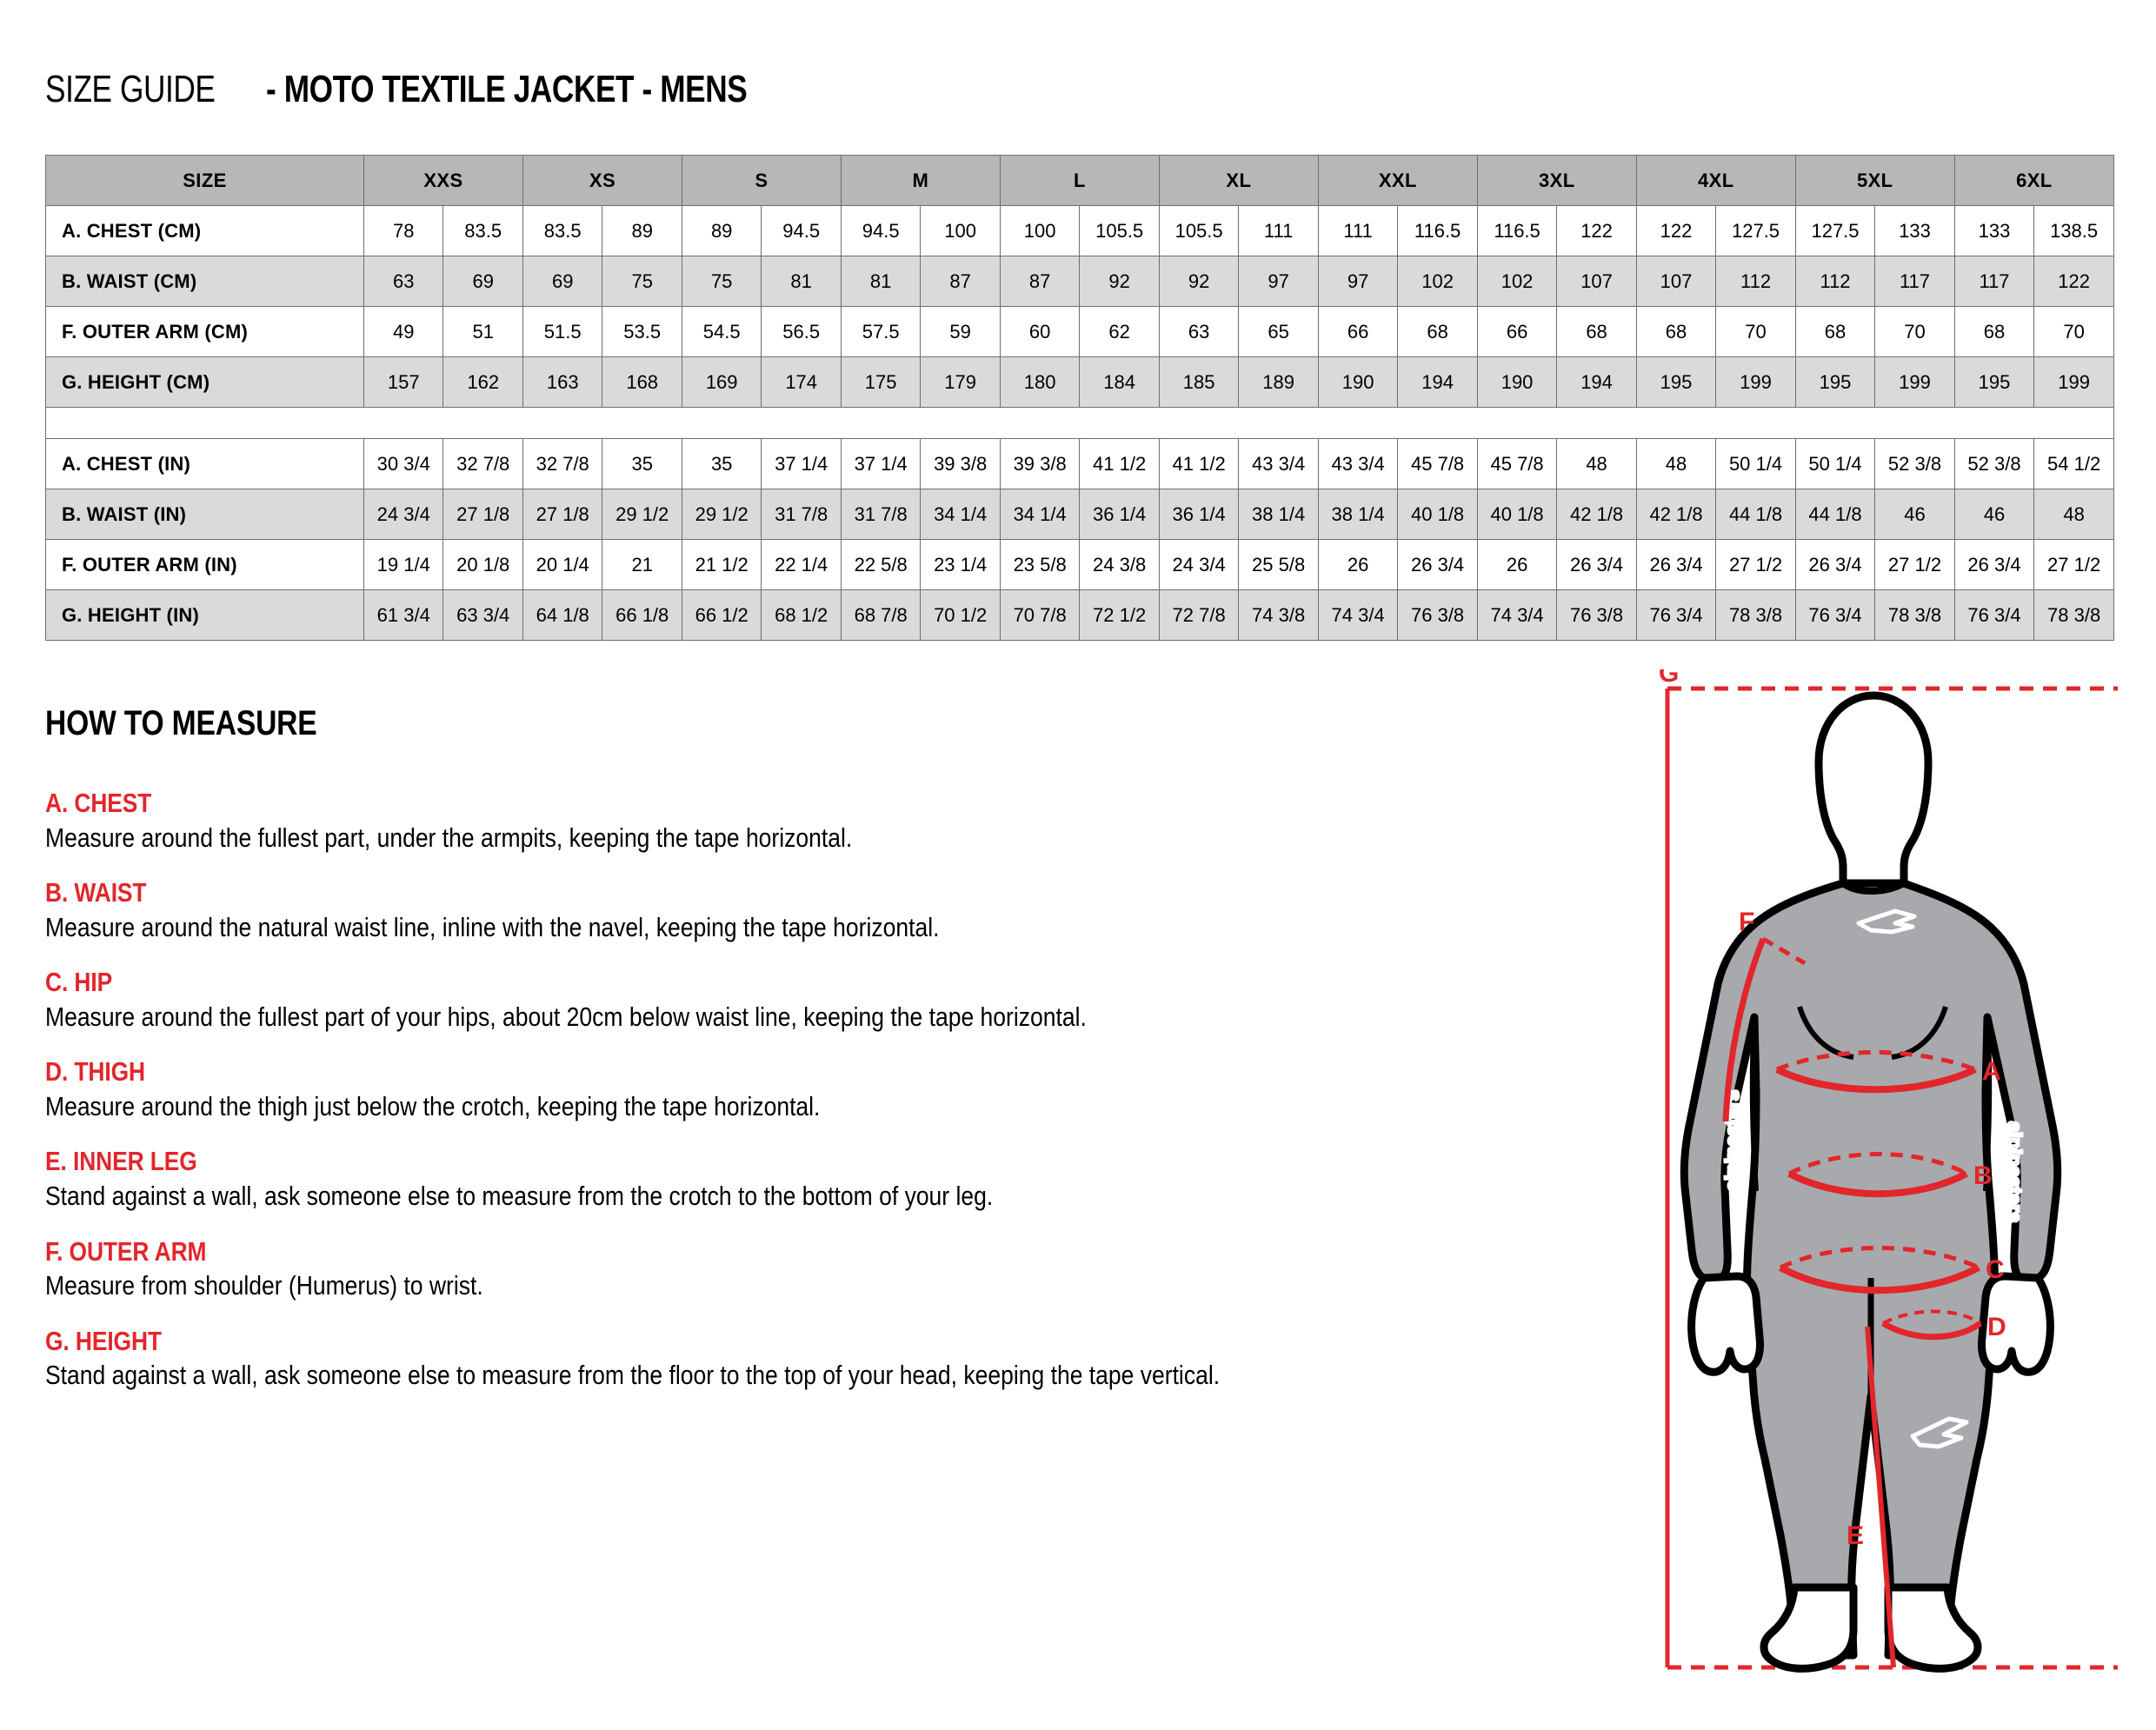  Describe the element at coordinates (205, 615) in the screenshot. I see `row-label: G. HEIGHT (IN)` at that location.